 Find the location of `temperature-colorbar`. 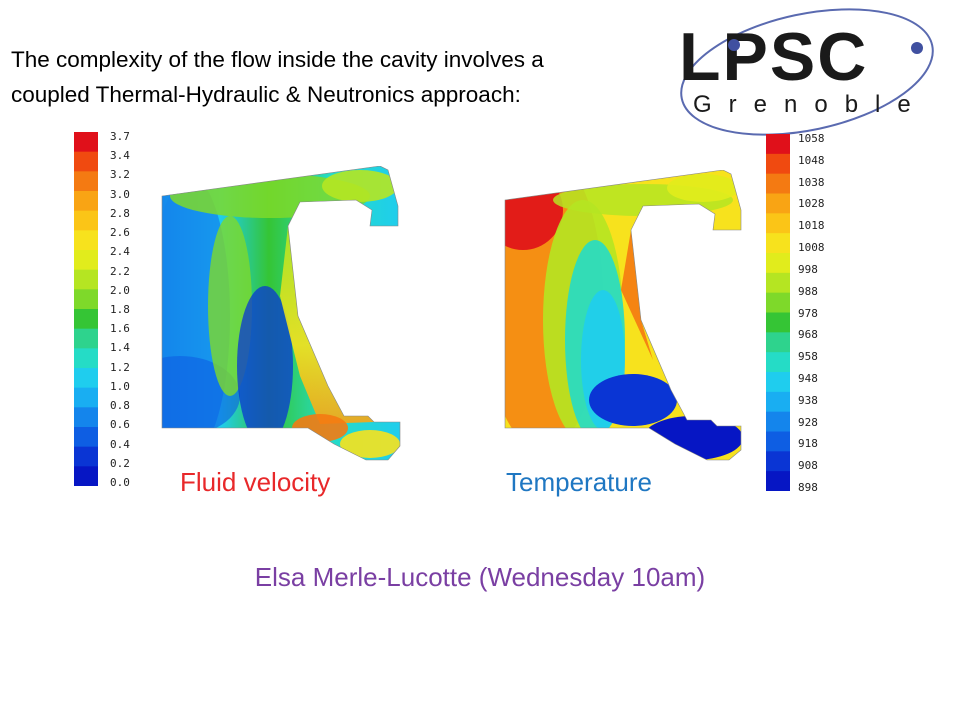

temperature-colorbar is located at coordinates (778, 312).